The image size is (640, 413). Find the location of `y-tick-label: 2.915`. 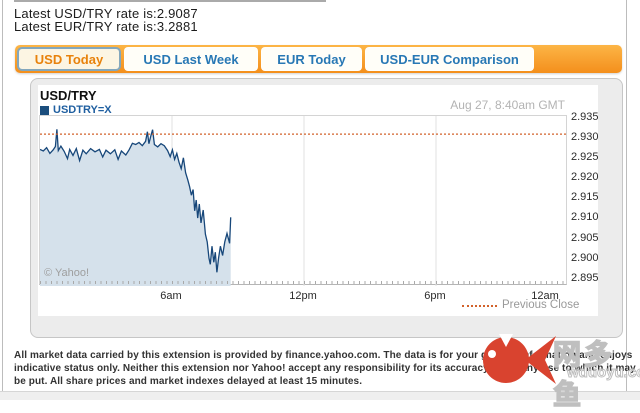

y-tick-label: 2.915 is located at coordinates (585, 197).